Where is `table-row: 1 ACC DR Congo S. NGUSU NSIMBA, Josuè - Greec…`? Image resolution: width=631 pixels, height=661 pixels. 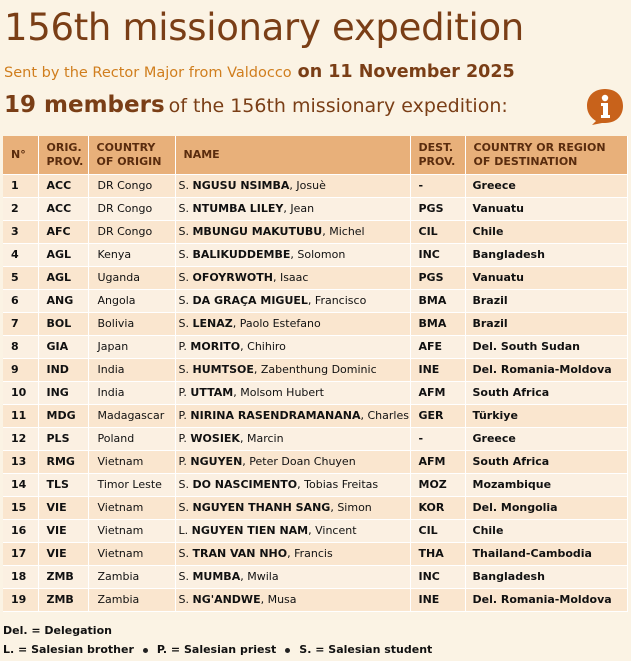 table-row: 1 ACC DR Congo S. NGUSU NSIMBA, Josuè - Greec… is located at coordinates (315, 186).